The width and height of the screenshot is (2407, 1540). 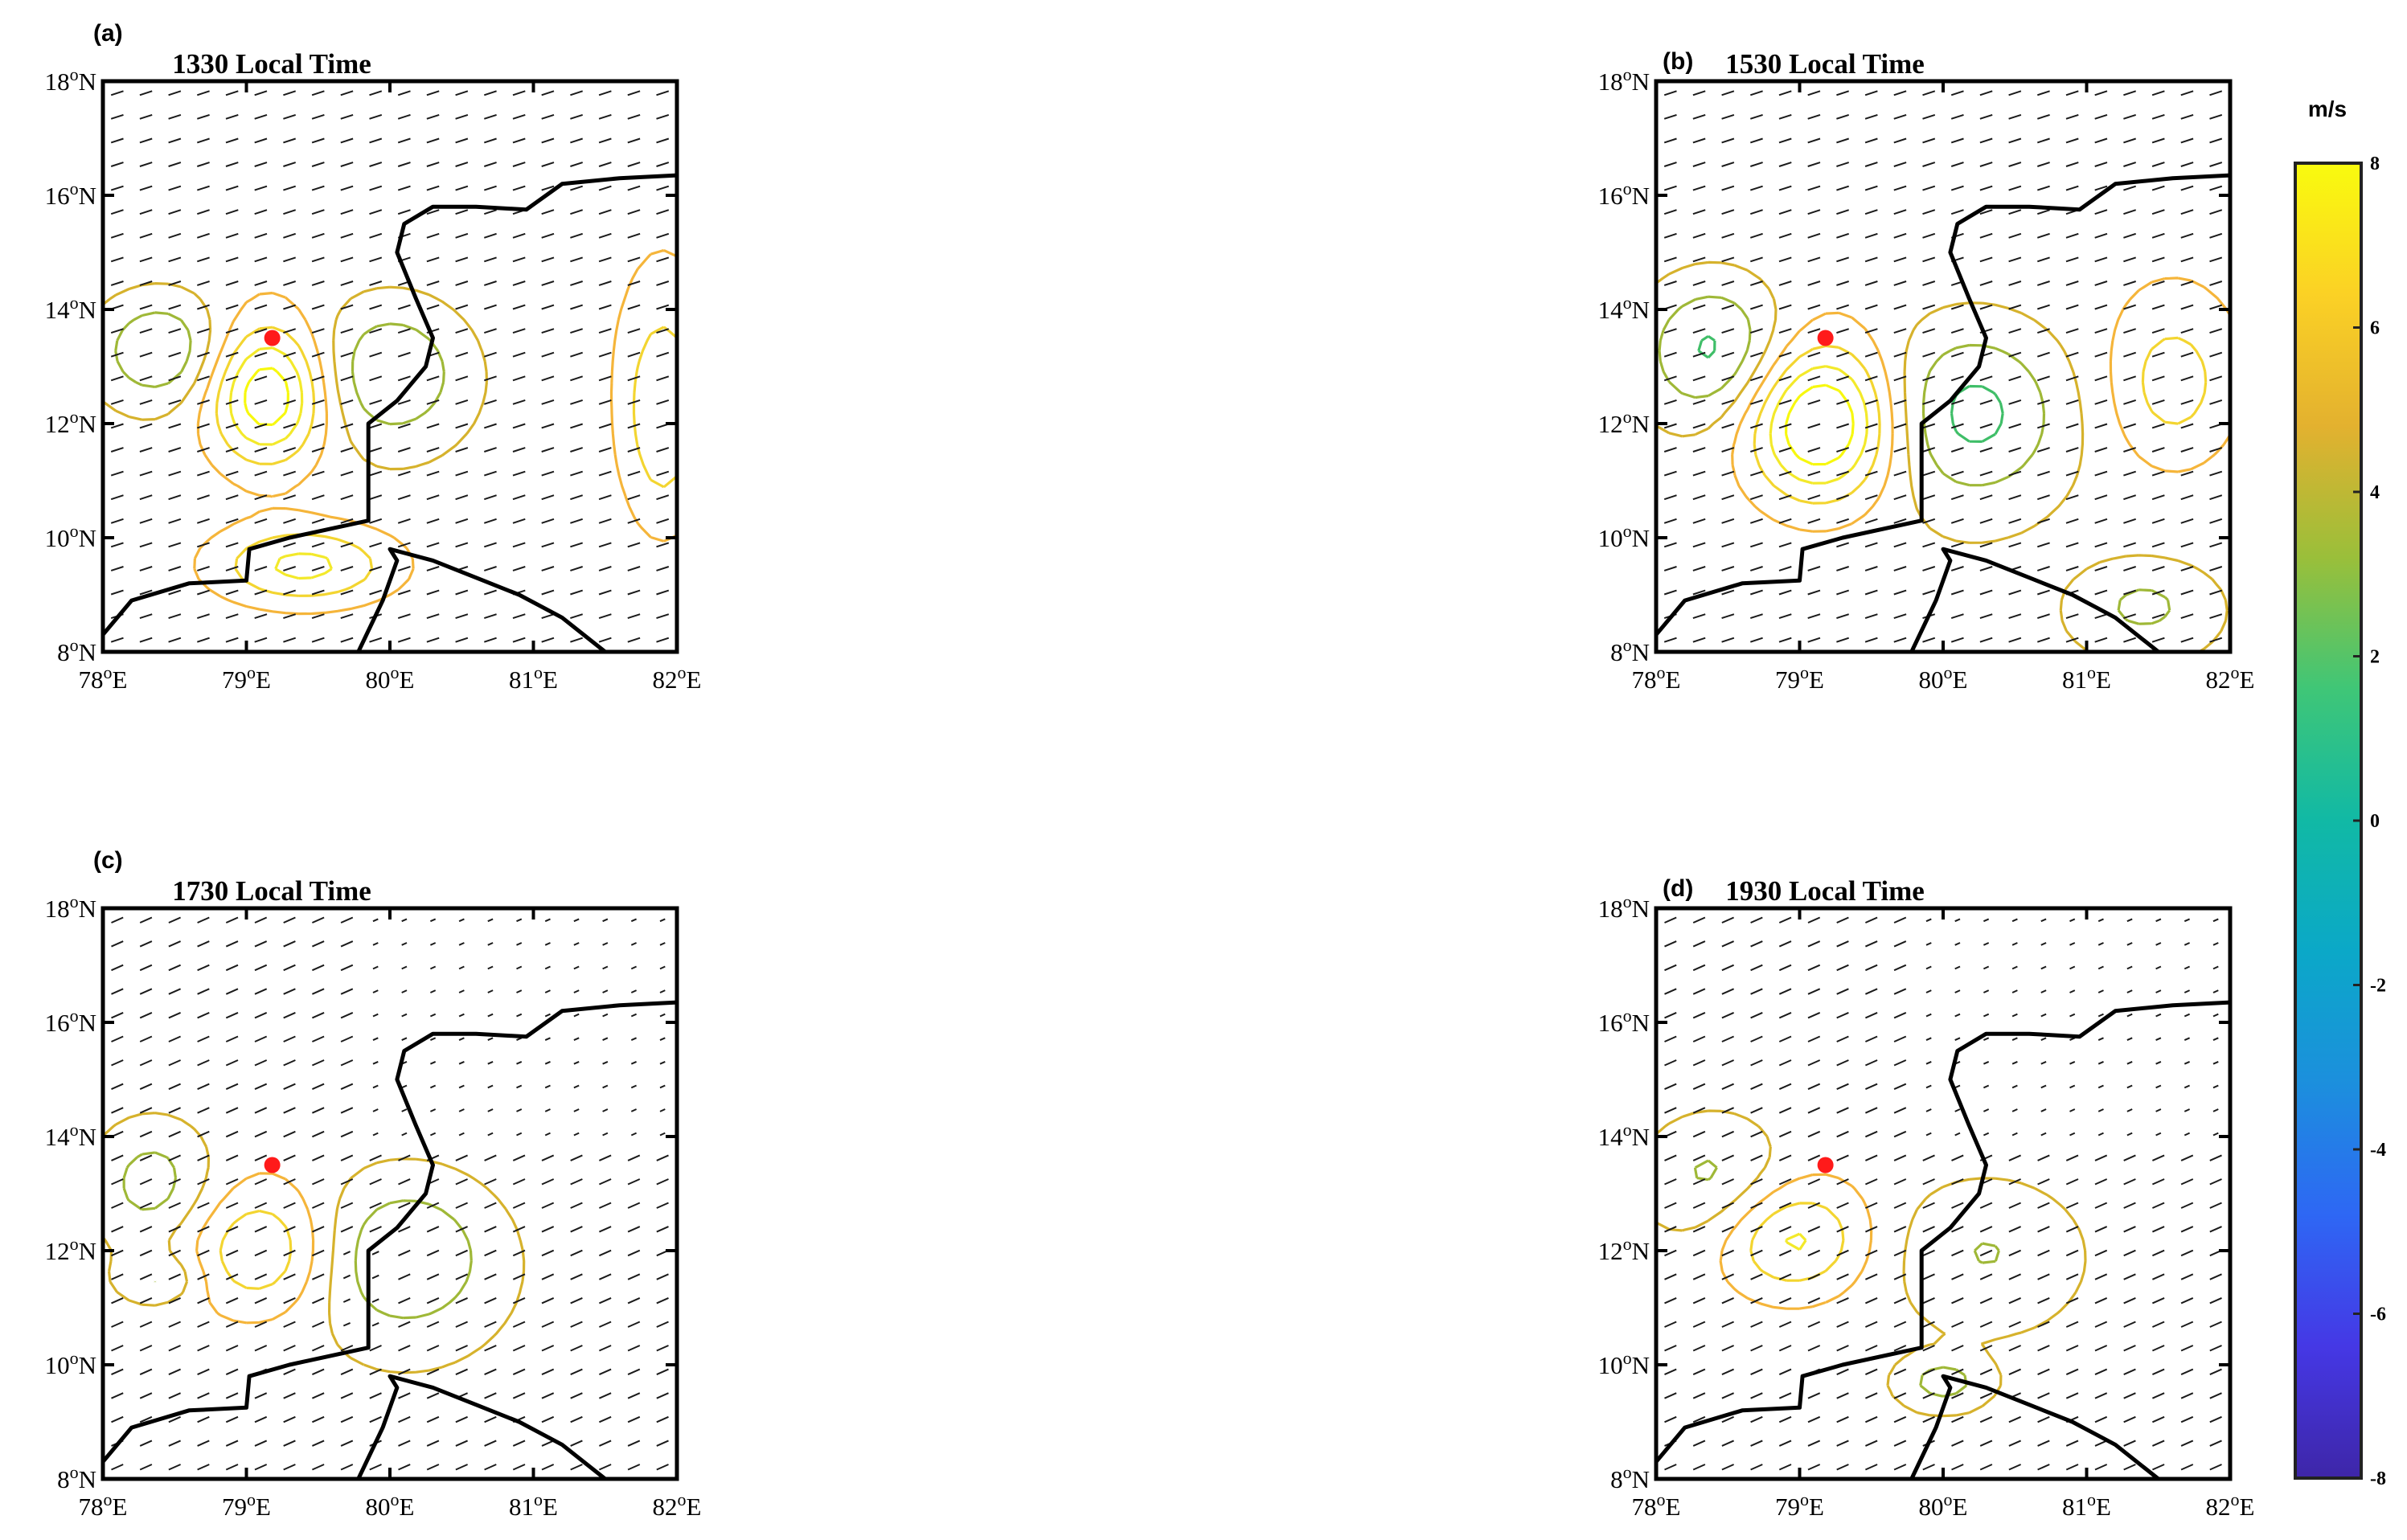 What do you see at coordinates (1826, 338) in the screenshot?
I see `panel-b-site-marker` at bounding box center [1826, 338].